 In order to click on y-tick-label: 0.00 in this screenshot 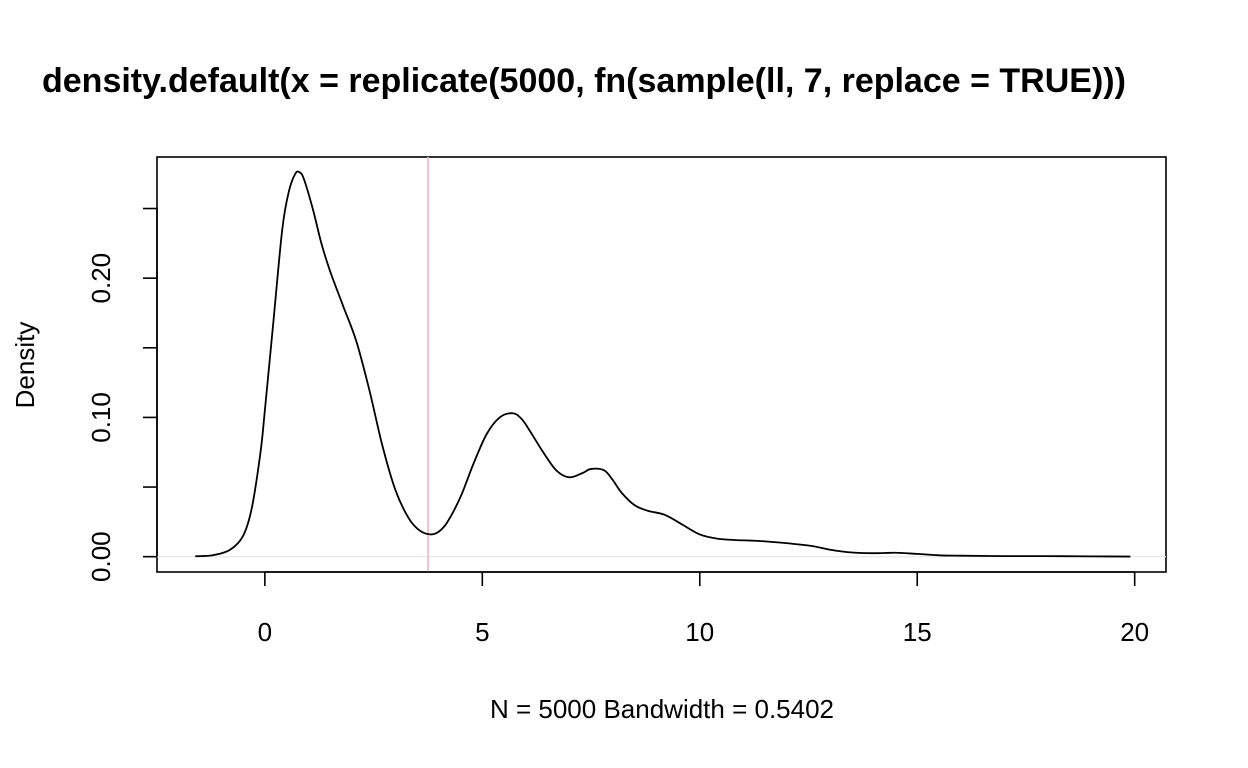, I will do `click(101, 556)`.